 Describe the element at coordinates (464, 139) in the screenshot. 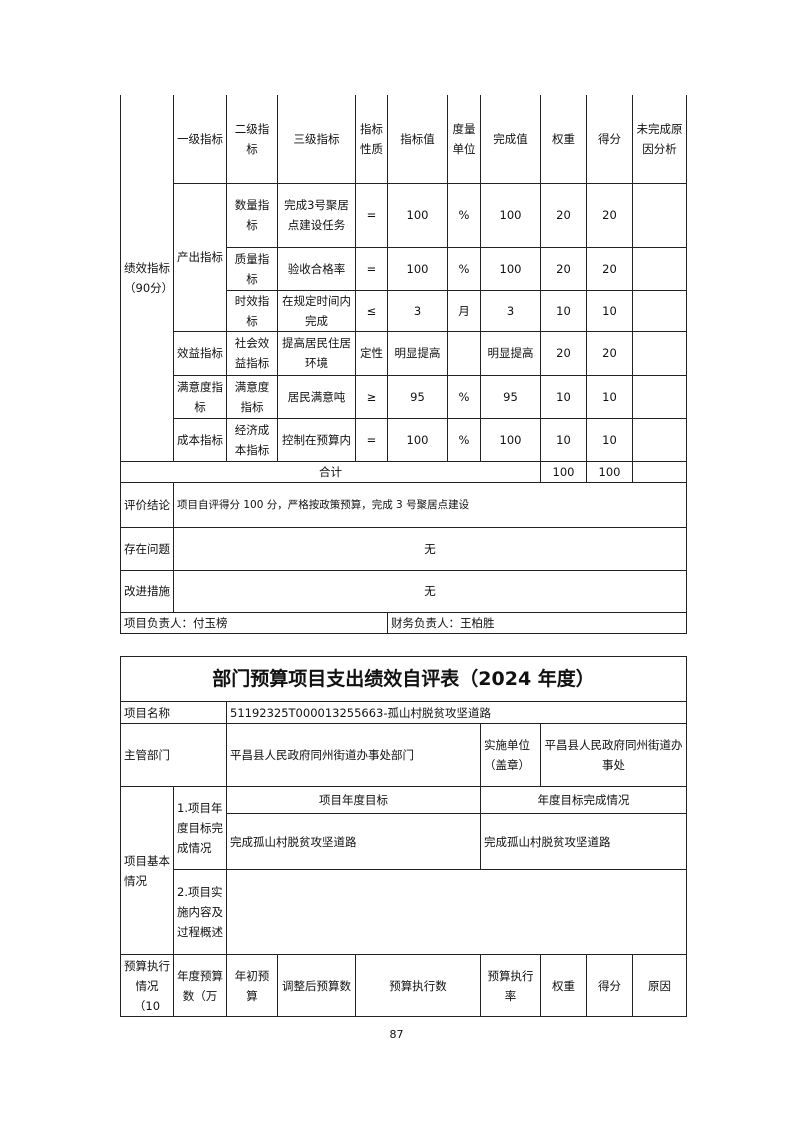

I see `header-cell: 度量单位` at that location.